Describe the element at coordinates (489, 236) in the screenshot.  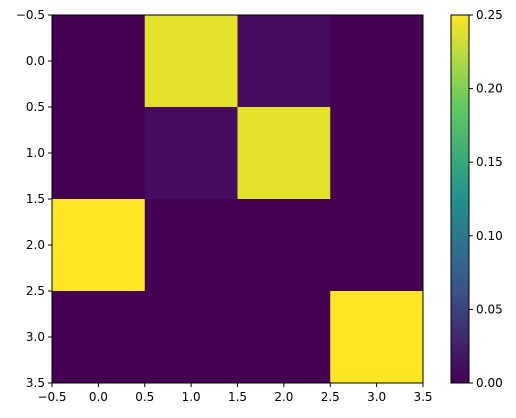
I see `colorbar-tick-label: 0.10` at that location.